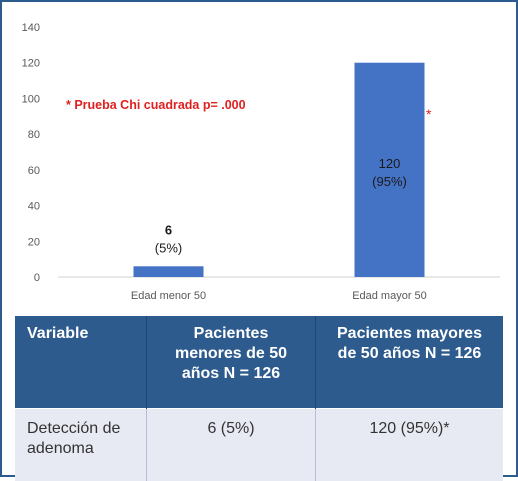 Image resolution: width=518 pixels, height=481 pixels. Describe the element at coordinates (81, 362) in the screenshot. I see `header-variable: Variable` at that location.